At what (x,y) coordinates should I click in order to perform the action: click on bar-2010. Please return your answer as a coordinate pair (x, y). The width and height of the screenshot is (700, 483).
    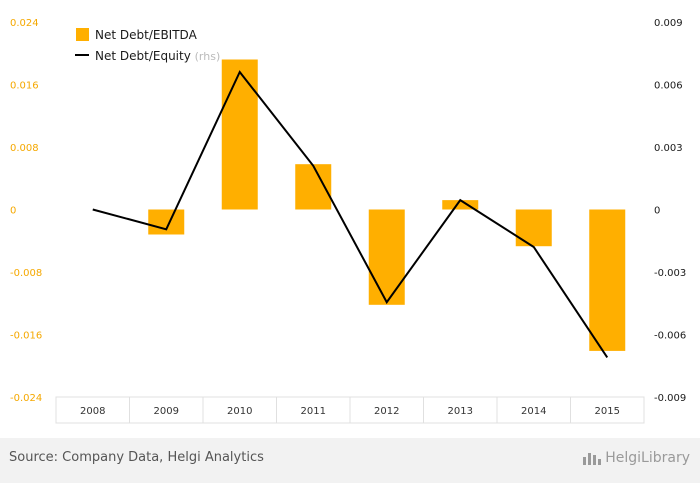
    Looking at the image, I should click on (239, 134).